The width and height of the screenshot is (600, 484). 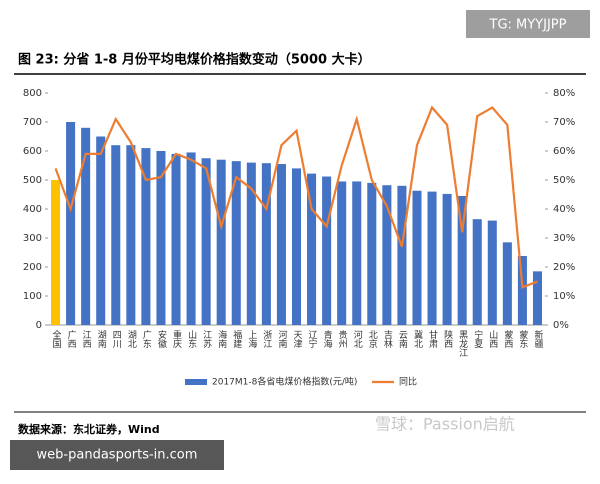 I want to click on chart-title: 图 23: 分省 1-8 月份平均电煤价格指数变动（5000 大卡）, so click(x=194, y=60).